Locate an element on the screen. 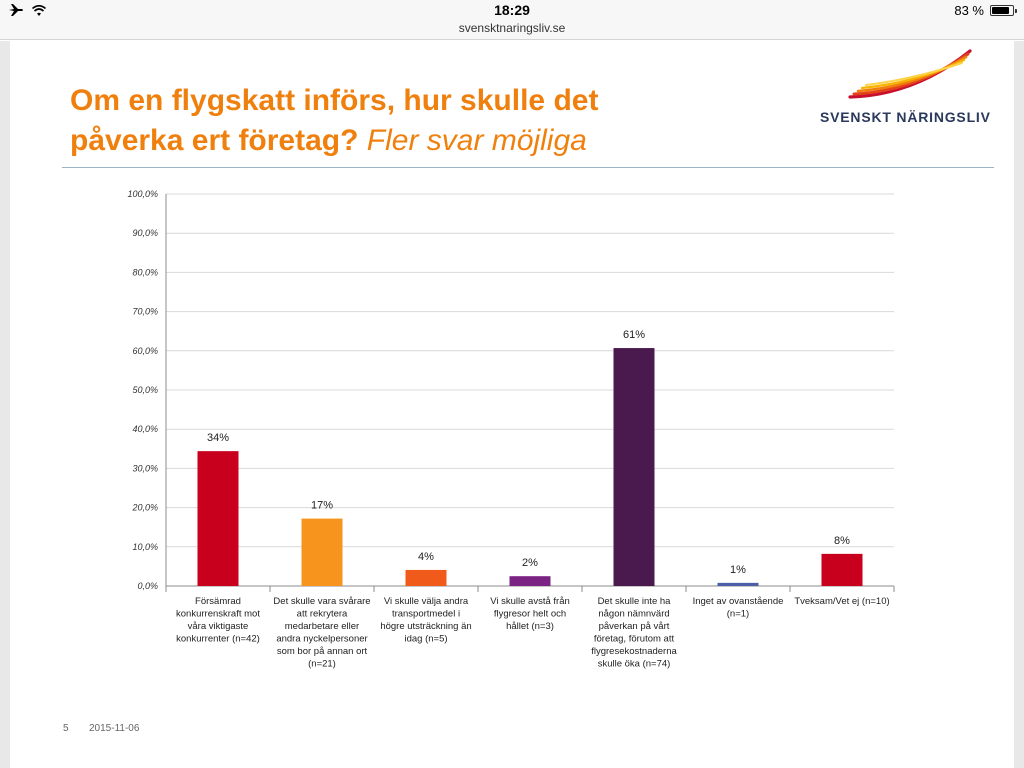 The height and width of the screenshot is (768, 1024). x-category-label-line: konkurrenskraft mot is located at coordinates (218, 614).